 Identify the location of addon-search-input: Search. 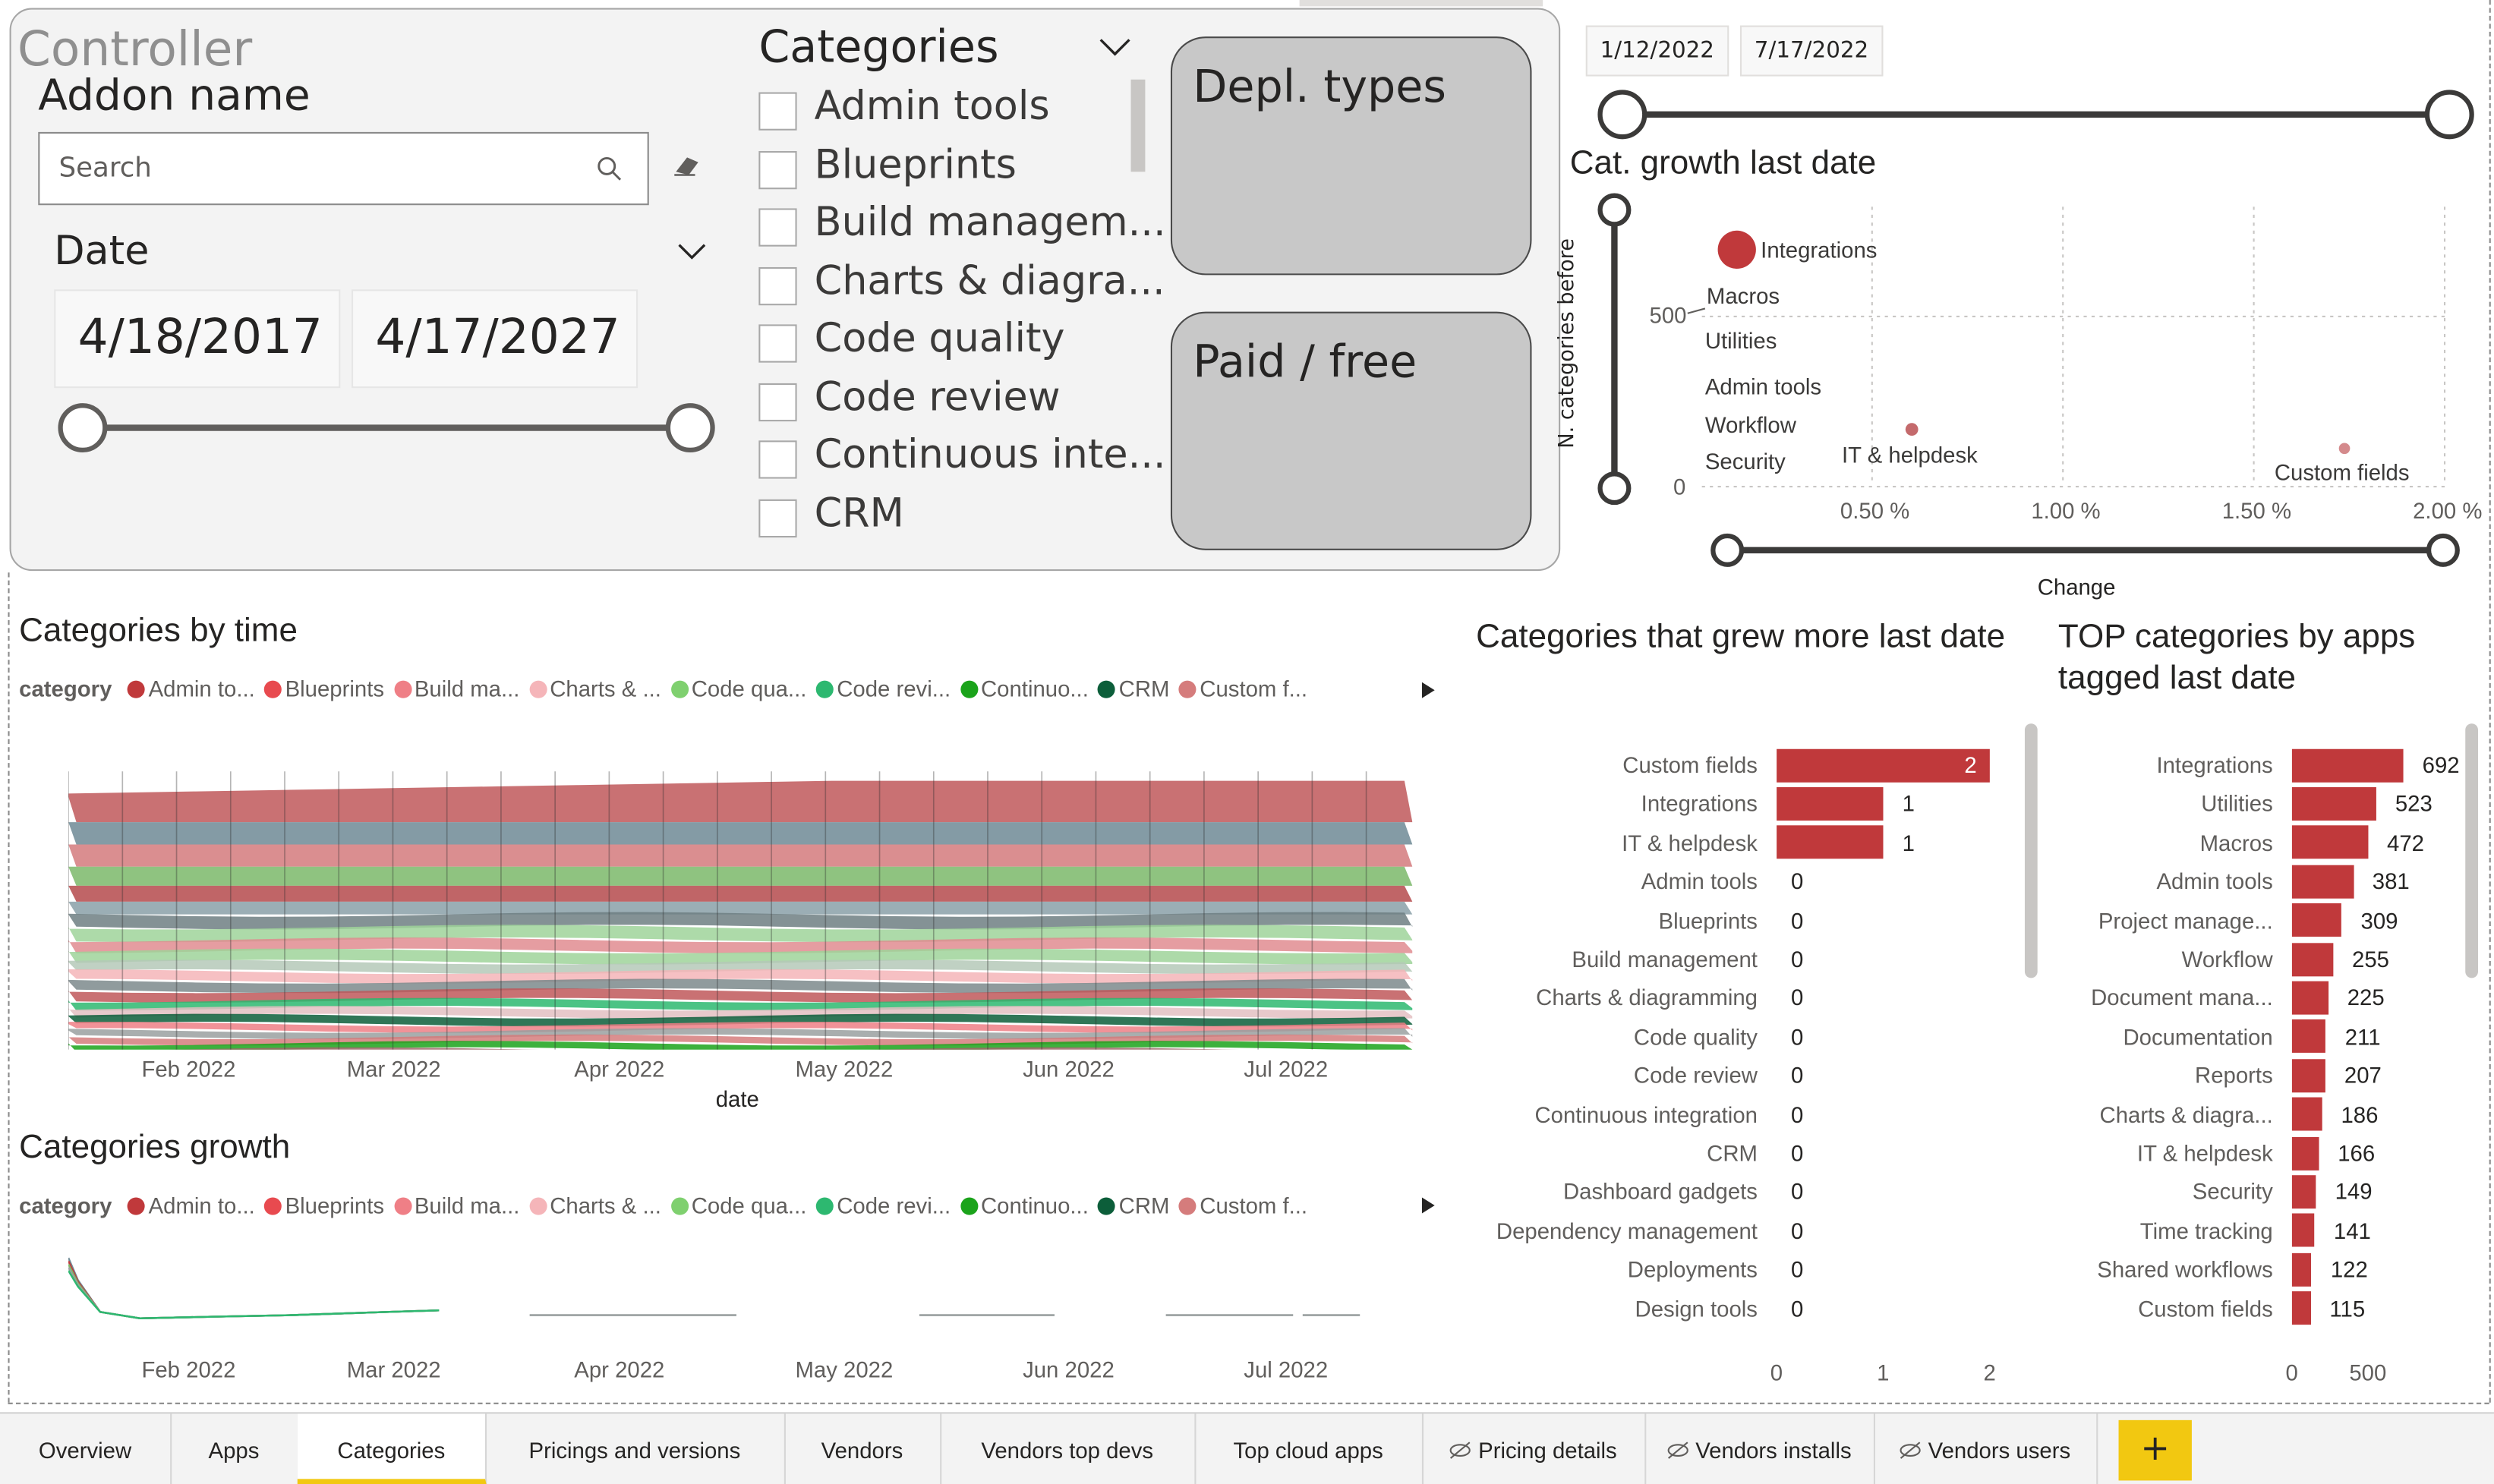
(343, 168).